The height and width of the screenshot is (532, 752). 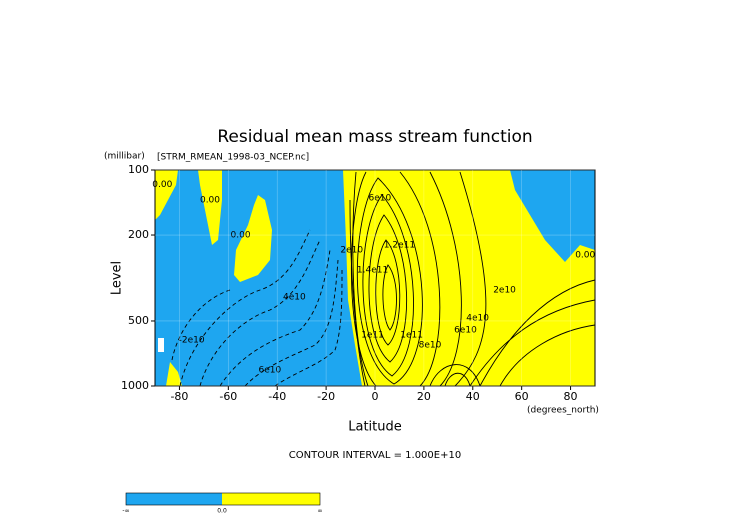 What do you see at coordinates (222, 511) in the screenshot?
I see `colorbar-label: 0.0` at bounding box center [222, 511].